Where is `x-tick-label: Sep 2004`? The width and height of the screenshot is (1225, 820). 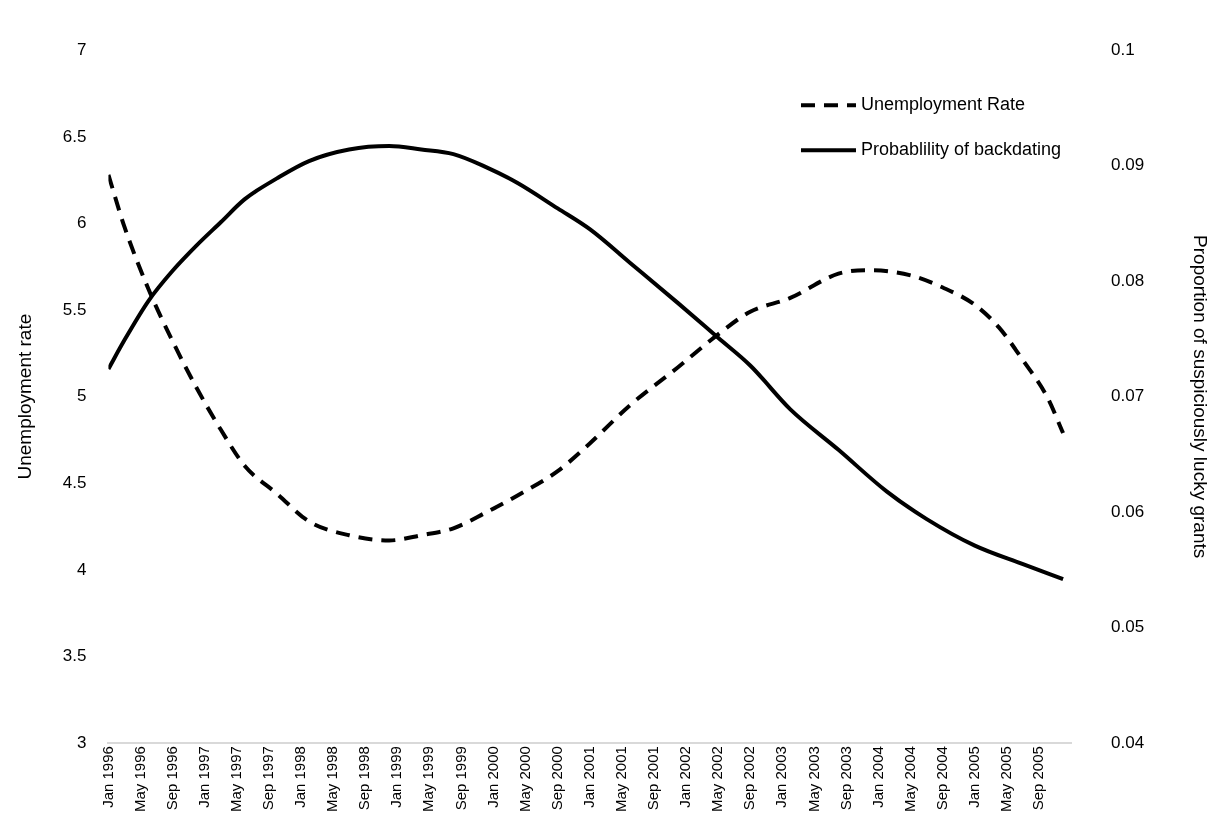
x-tick-label: Sep 2004 is located at coordinates (941, 778).